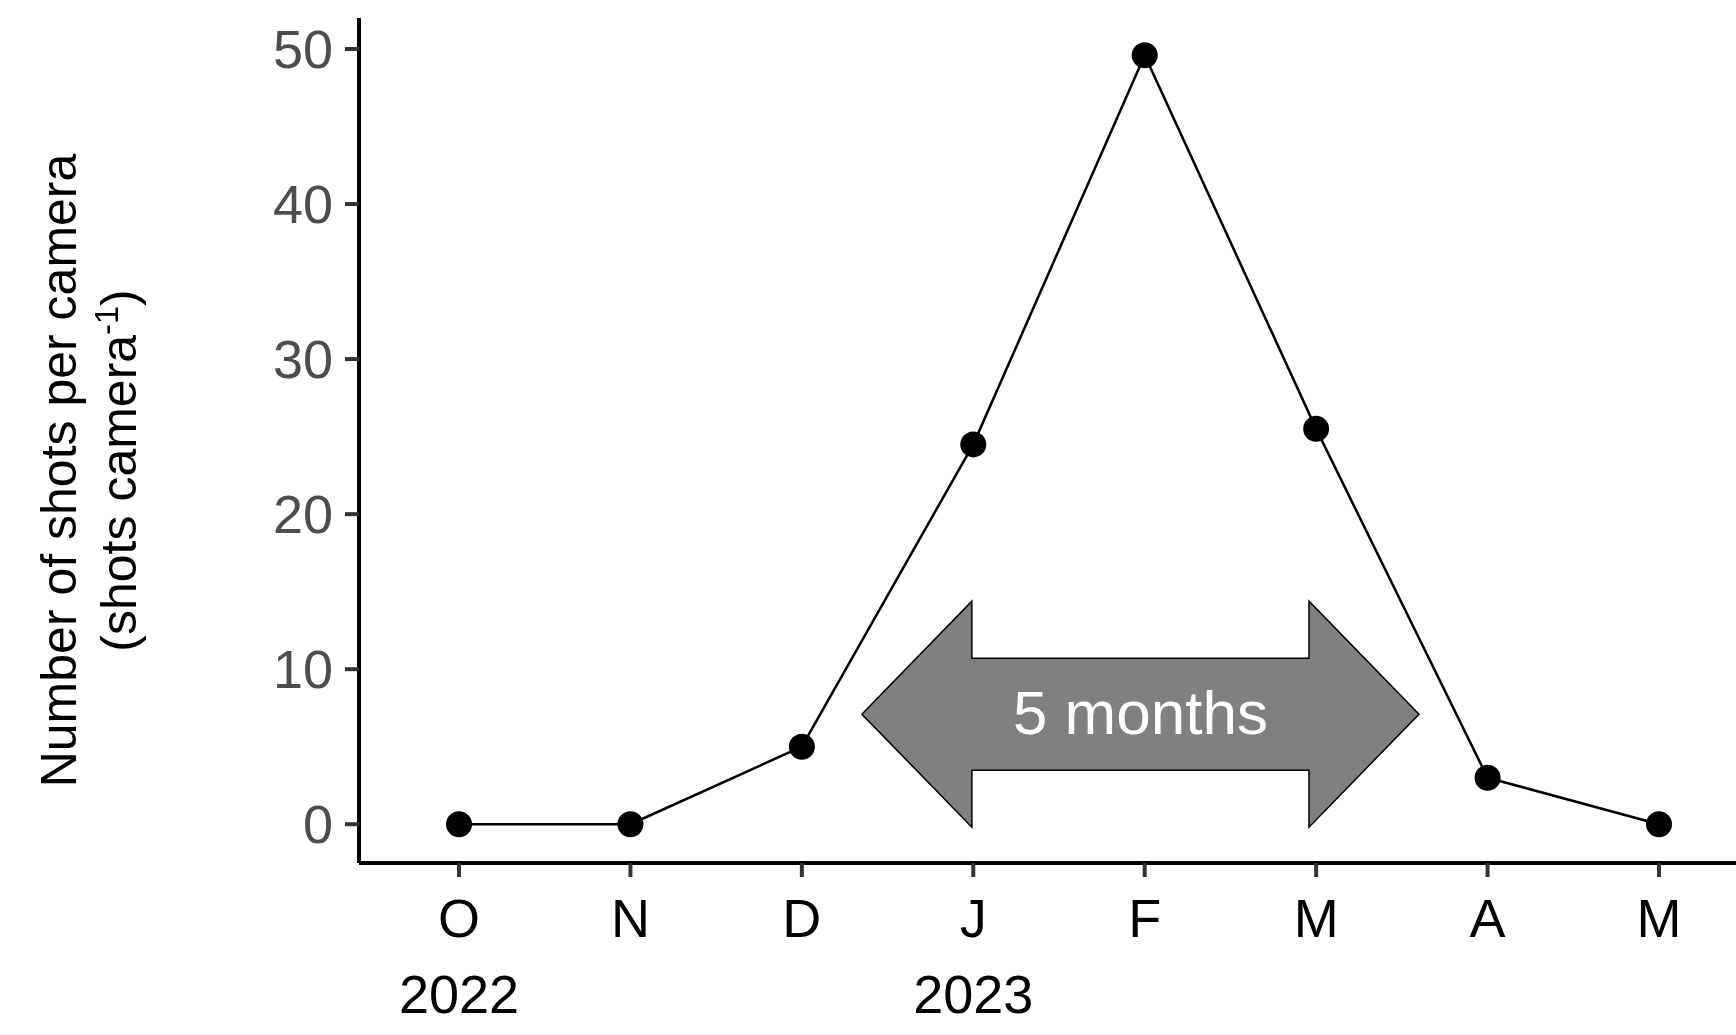 This screenshot has width=1736, height=1035. Describe the element at coordinates (1145, 918) in the screenshot. I see `x-tick-label: F` at that location.